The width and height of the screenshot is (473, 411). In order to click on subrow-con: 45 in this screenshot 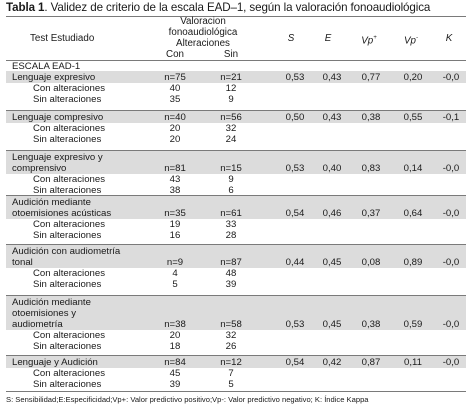, I will do `click(175, 373)`.